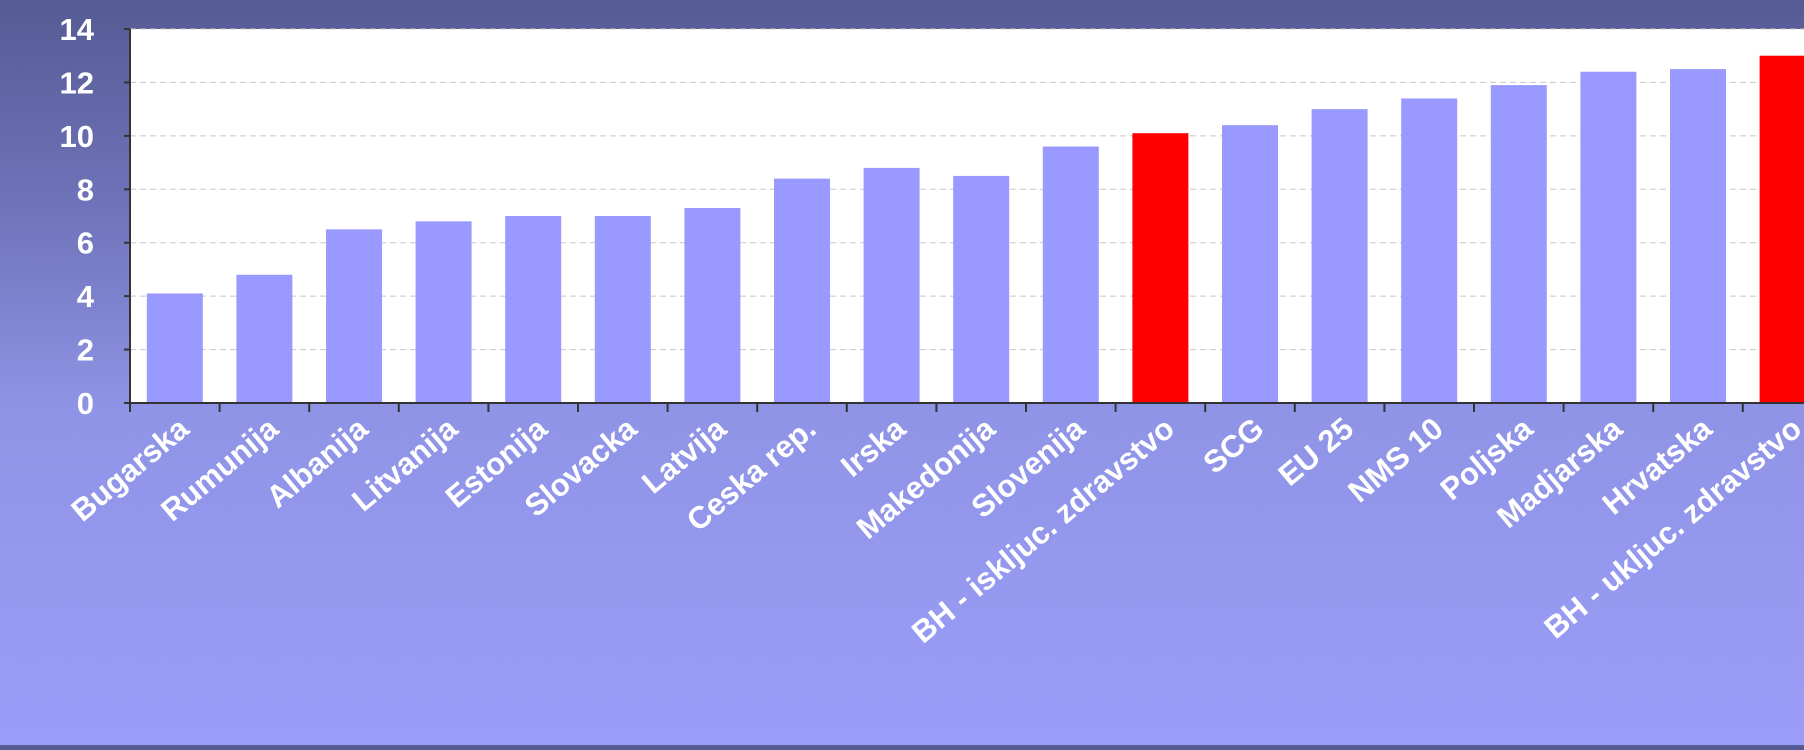 The image size is (1804, 750). I want to click on y-tick-label: 8, so click(85, 189).